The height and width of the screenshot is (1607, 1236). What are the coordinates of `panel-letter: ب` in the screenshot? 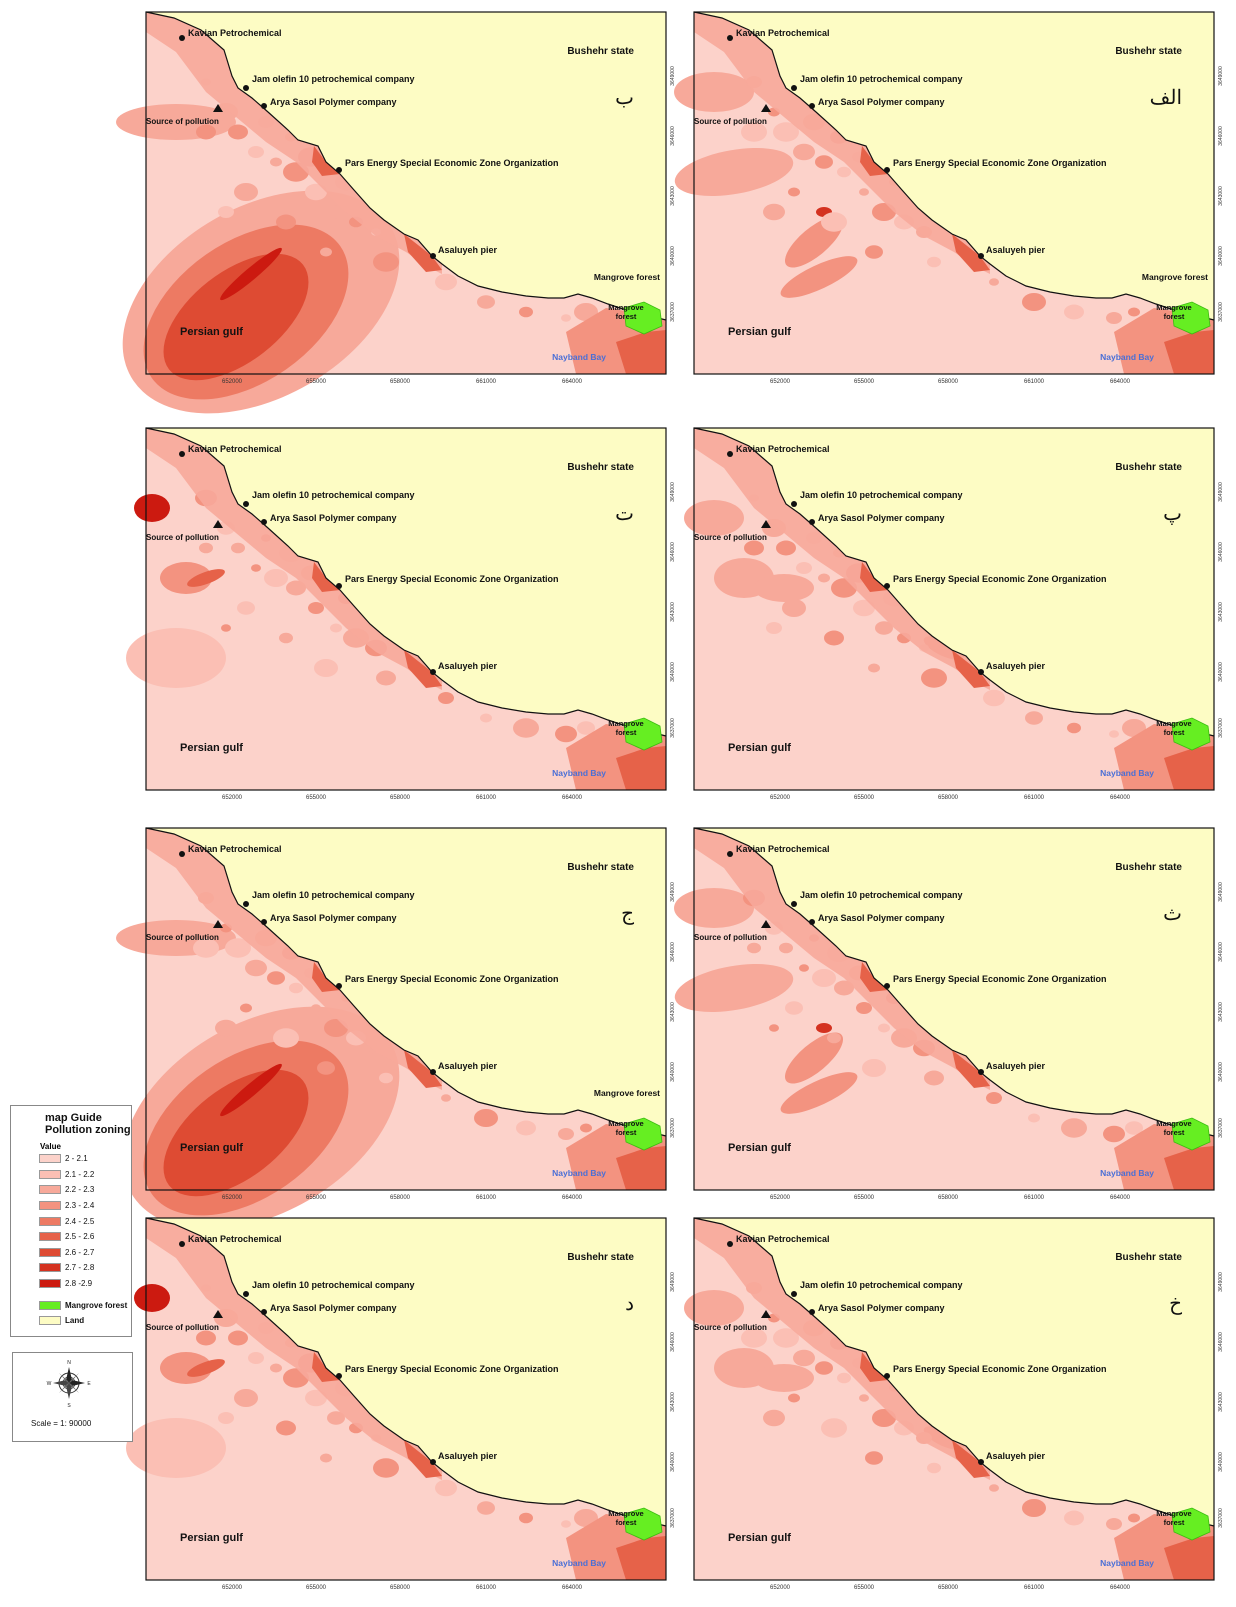 It's located at (624, 97).